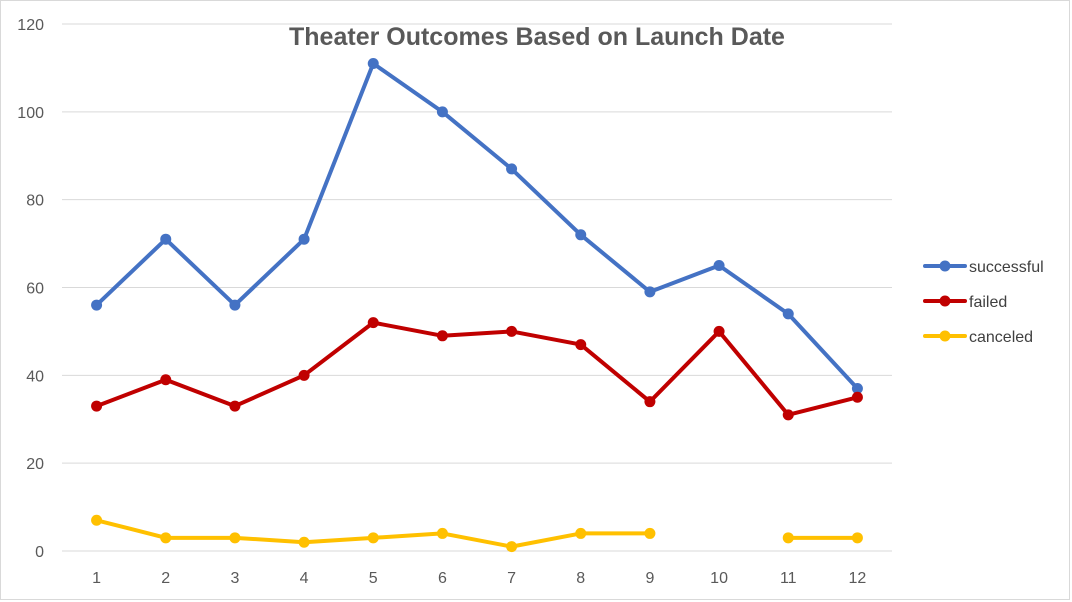 This screenshot has width=1072, height=602. I want to click on y-axis-ticks: 0 20 40 60 80 100 120, so click(30, 289).